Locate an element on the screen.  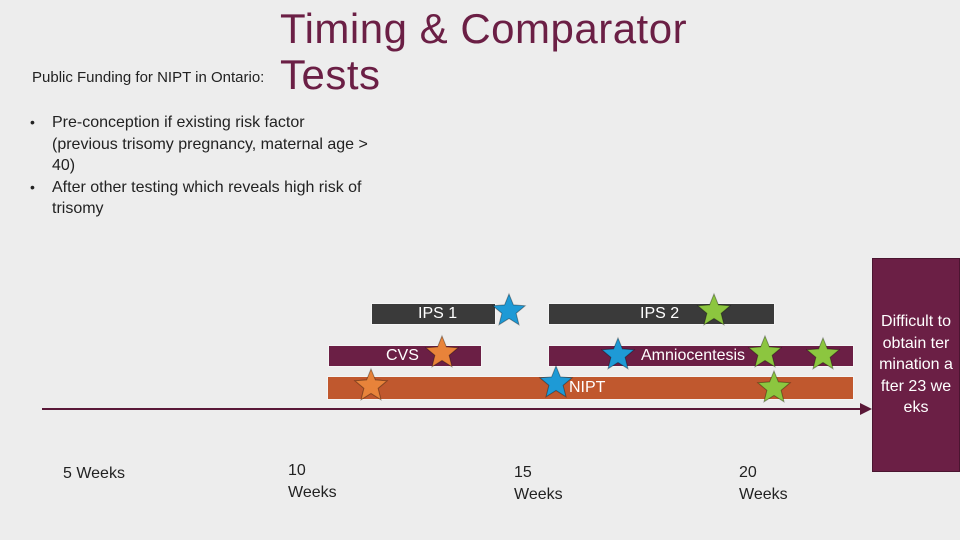
nipt-label: NIPT is located at coordinates (587, 387).